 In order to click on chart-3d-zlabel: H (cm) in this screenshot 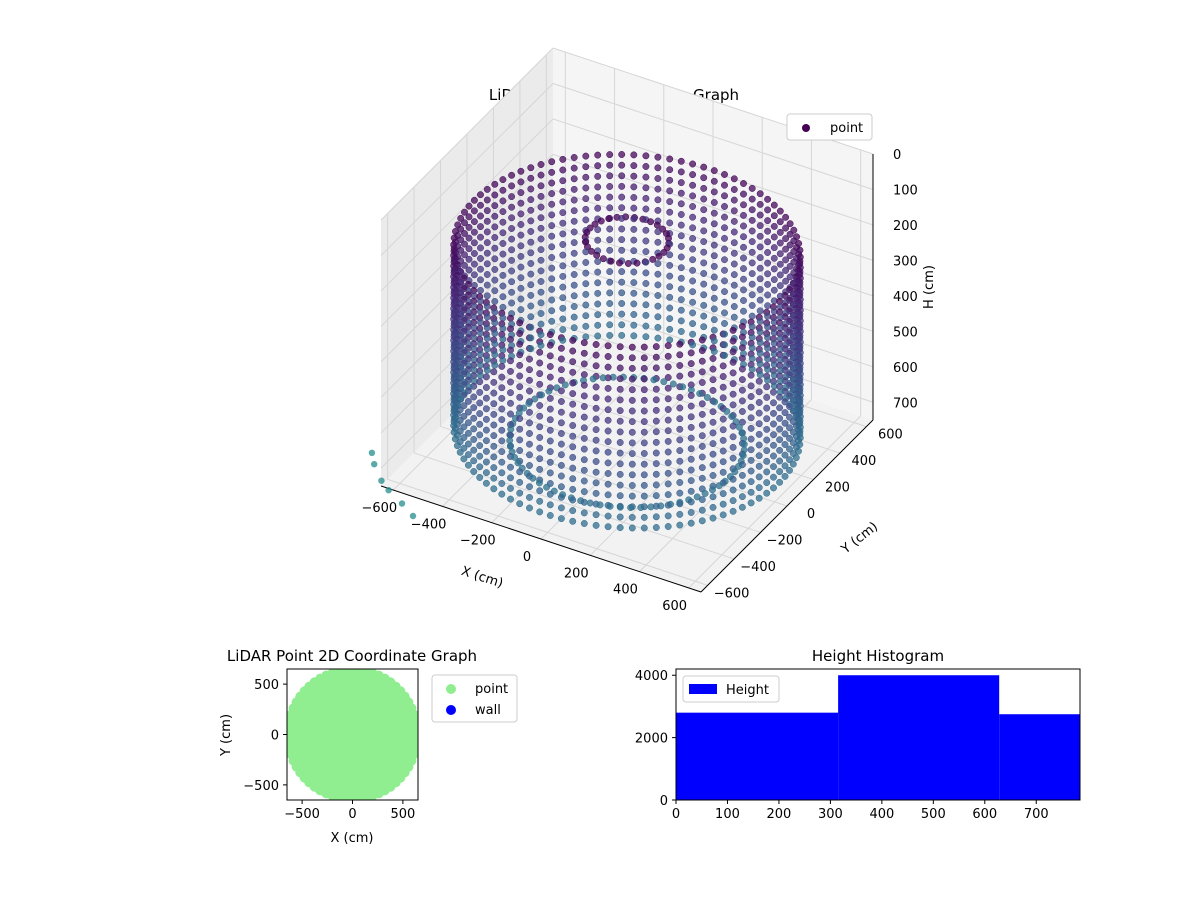, I will do `click(929, 287)`.